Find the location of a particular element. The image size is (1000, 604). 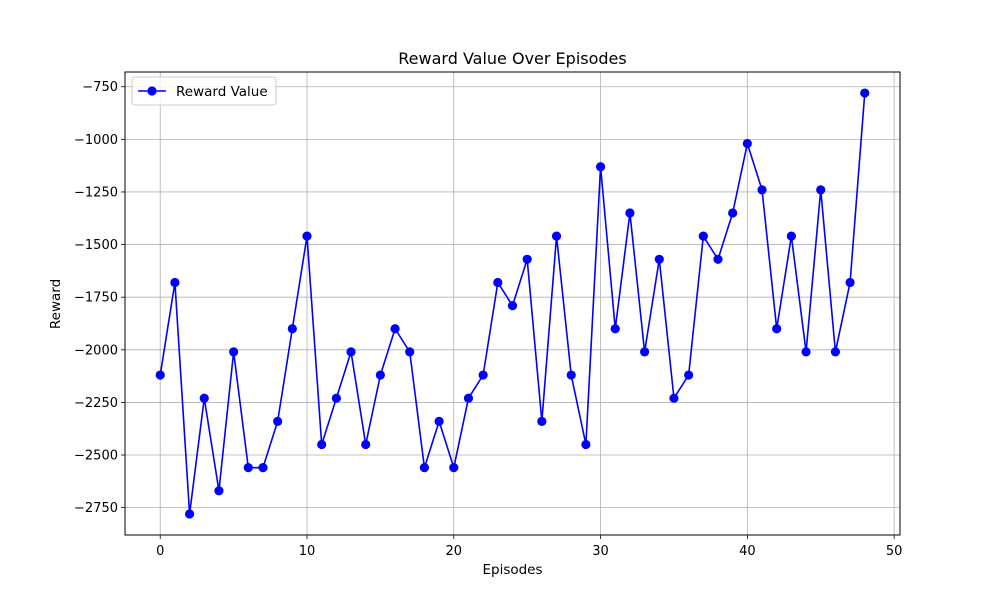

y-tick-label: −1500 is located at coordinates (96, 245).